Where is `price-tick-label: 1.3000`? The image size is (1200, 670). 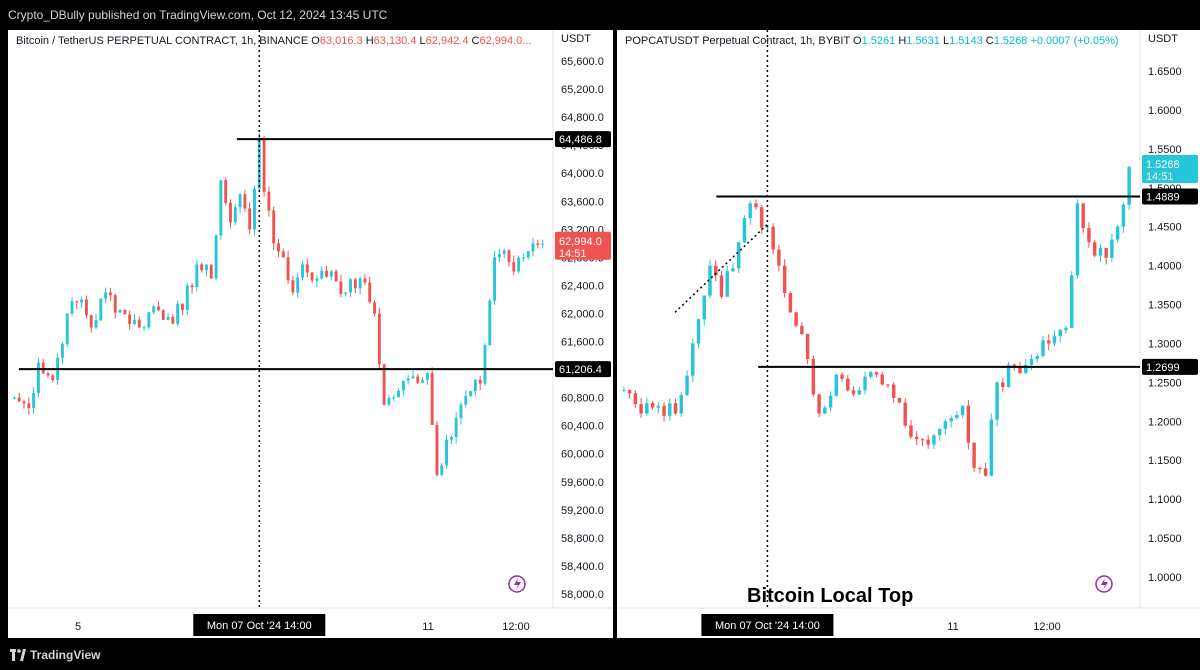 price-tick-label: 1.3000 is located at coordinates (1165, 344).